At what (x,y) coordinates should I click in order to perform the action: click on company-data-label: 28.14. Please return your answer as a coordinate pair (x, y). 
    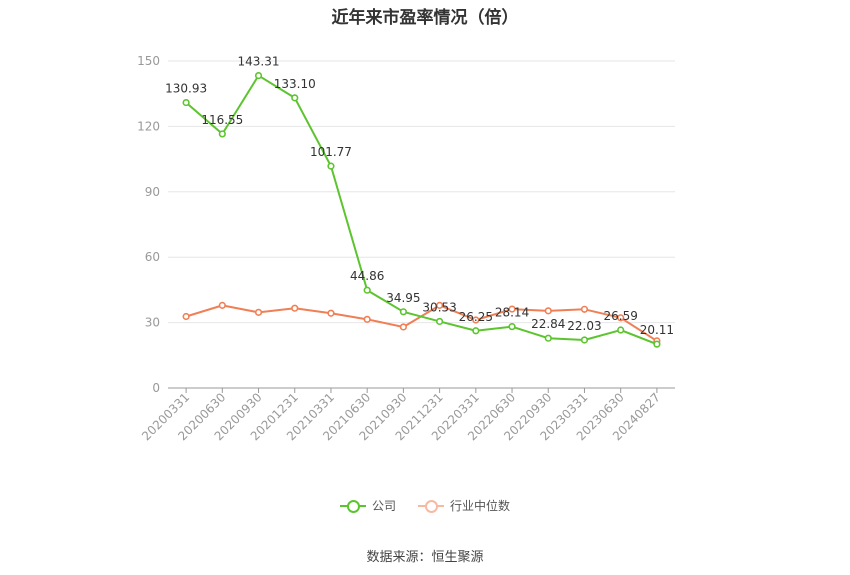
    Looking at the image, I should click on (512, 313).